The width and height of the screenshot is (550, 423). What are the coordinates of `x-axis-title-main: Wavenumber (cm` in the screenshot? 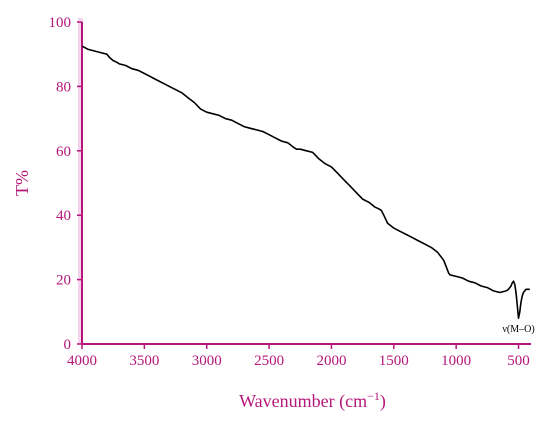 It's located at (303, 401).